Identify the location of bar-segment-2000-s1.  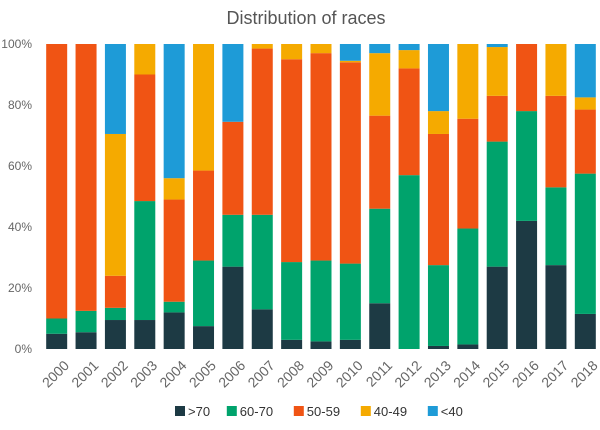
(57, 326).